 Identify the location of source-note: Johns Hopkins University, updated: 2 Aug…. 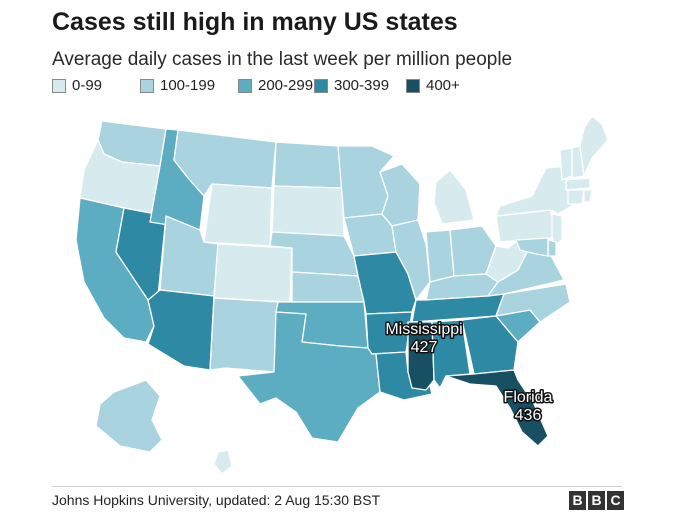
(216, 500).